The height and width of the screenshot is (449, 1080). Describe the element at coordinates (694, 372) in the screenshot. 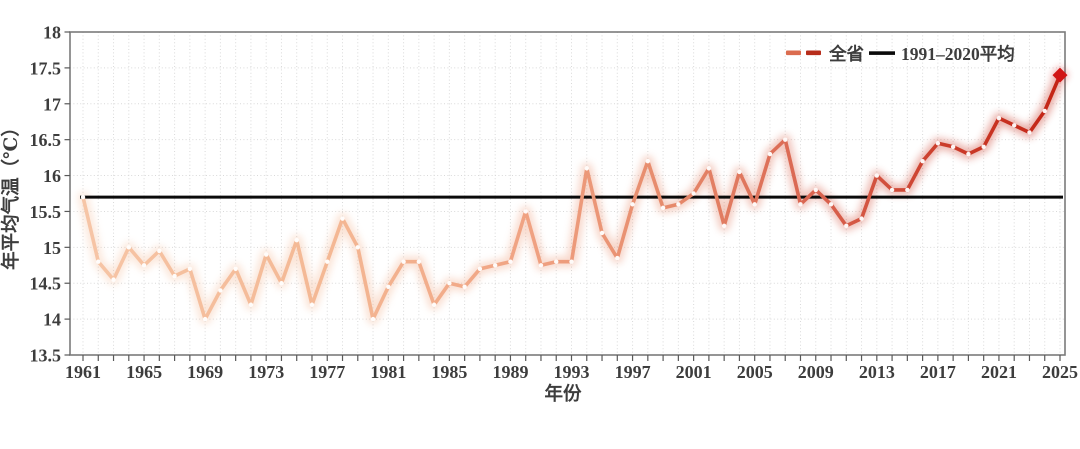

I see `x-tick-label: 2001` at that location.